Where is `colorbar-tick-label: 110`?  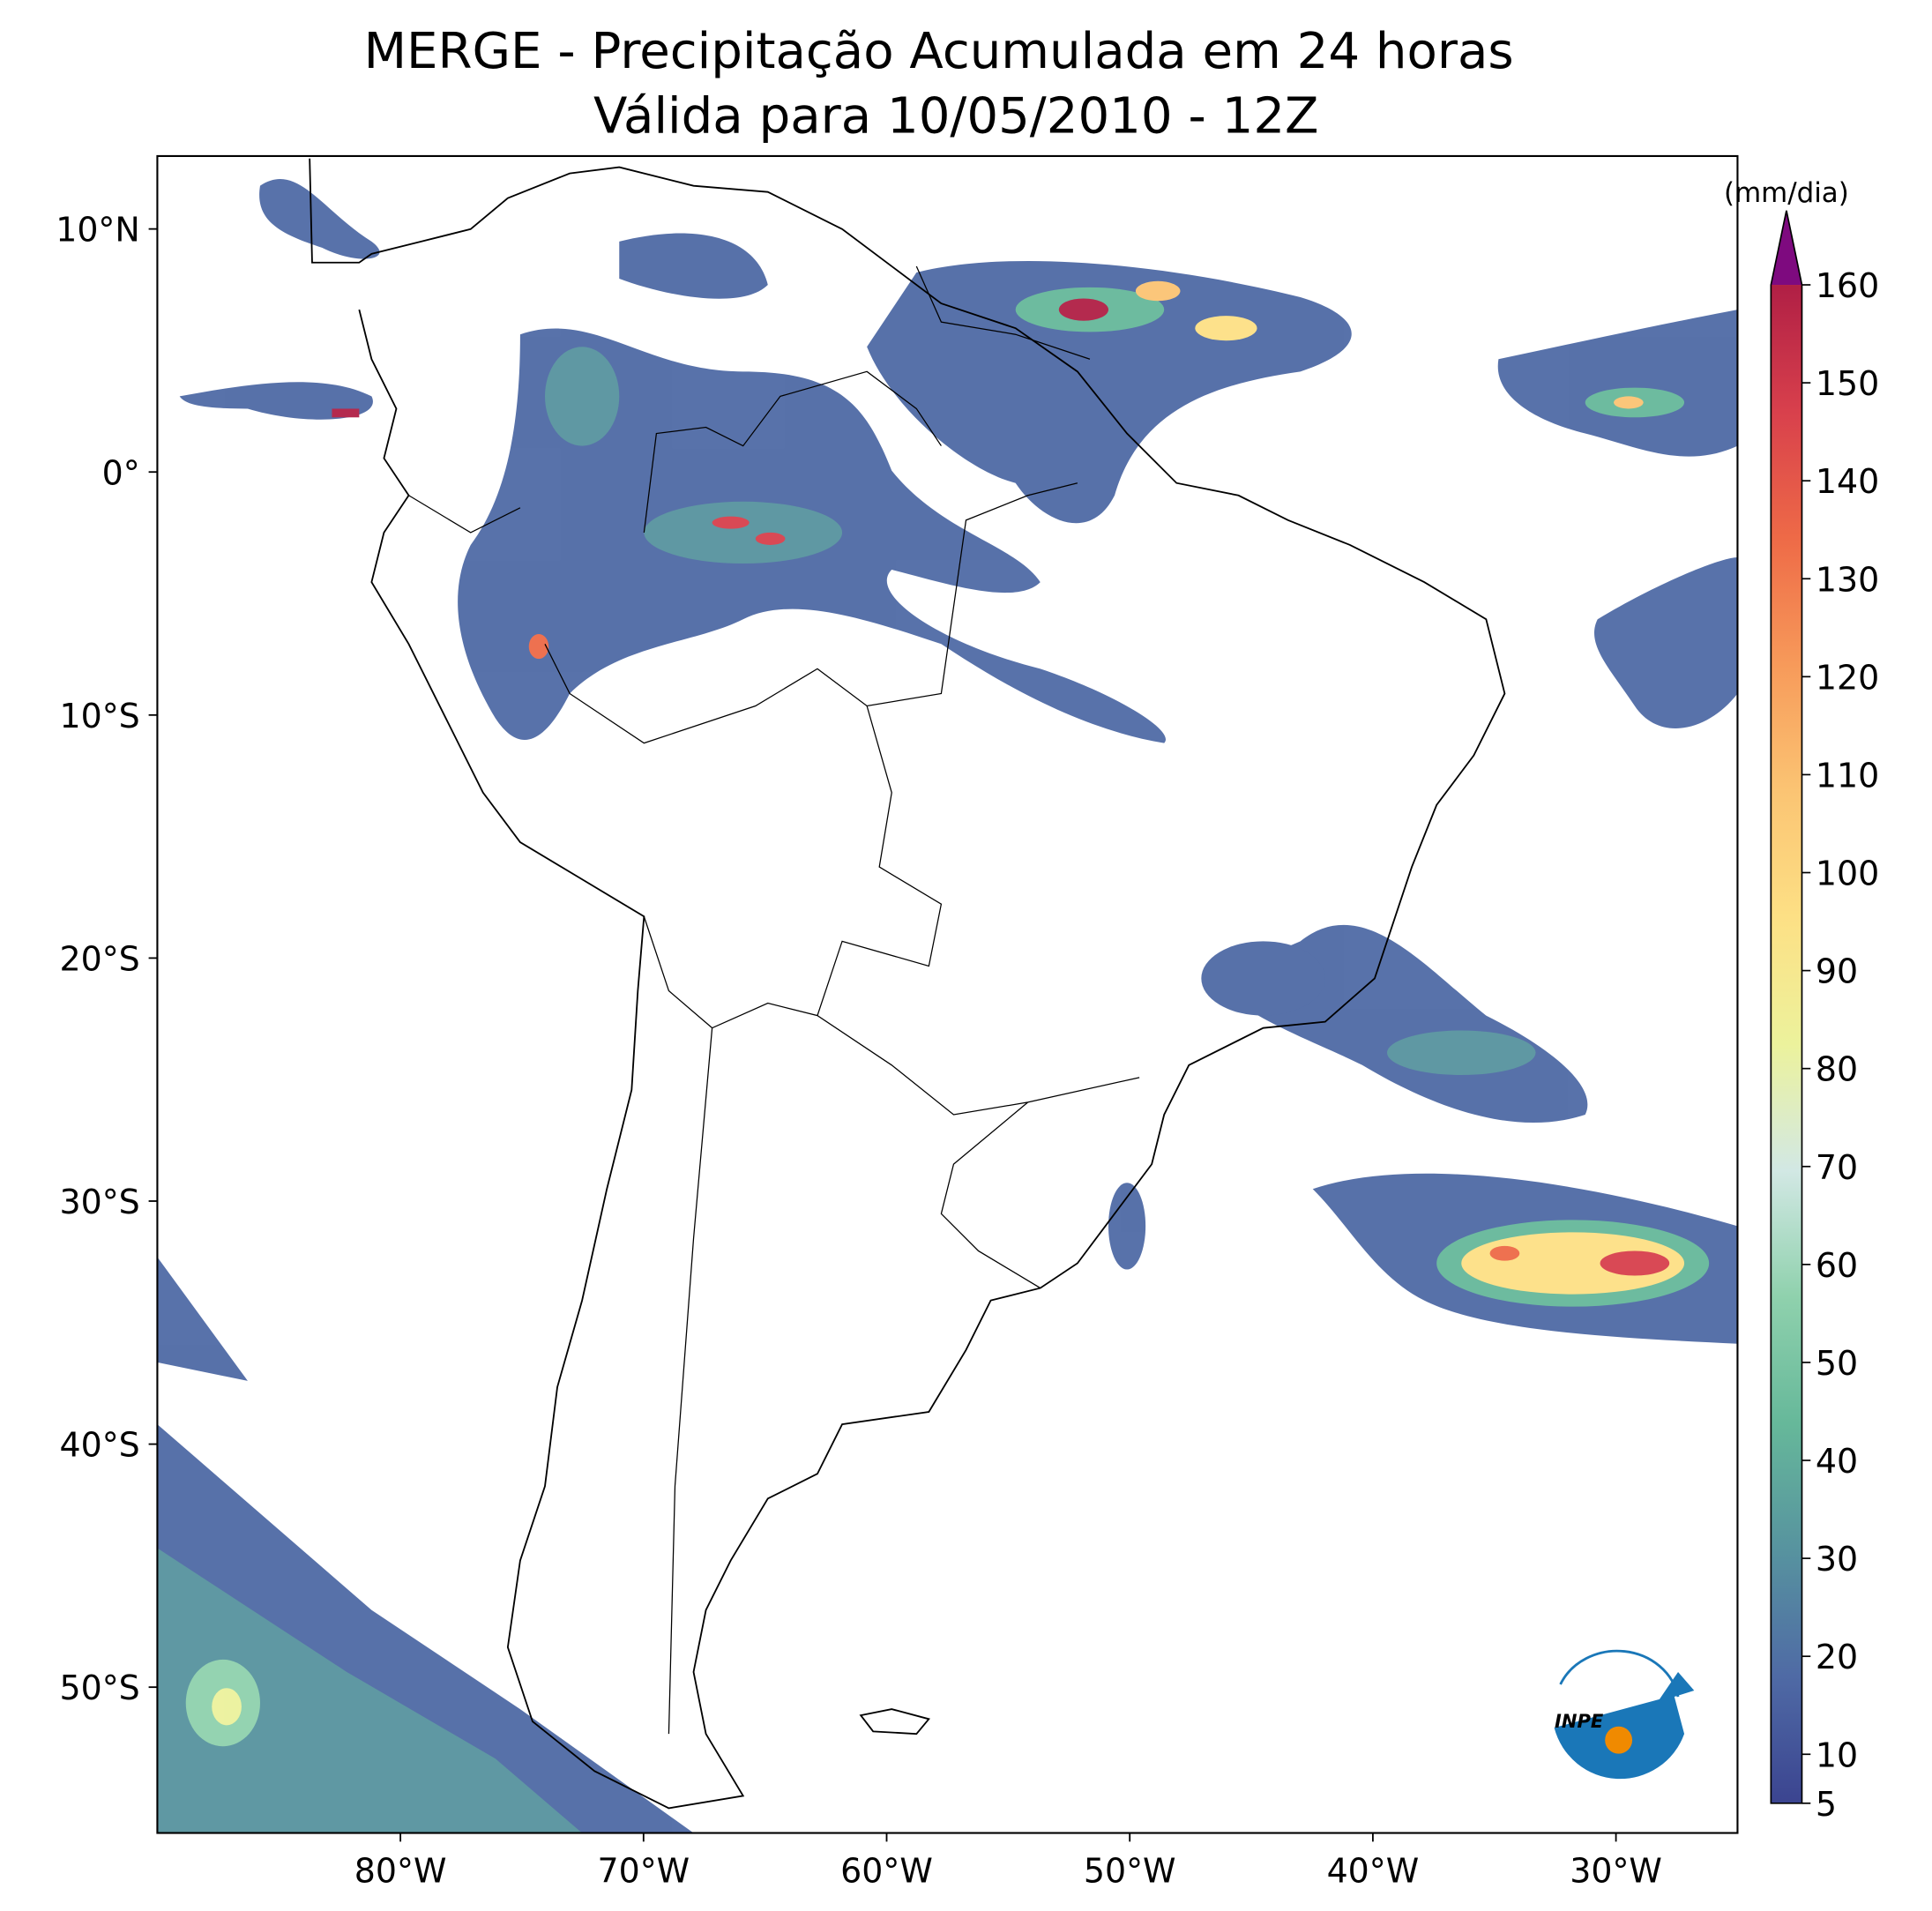 colorbar-tick-label: 110 is located at coordinates (1847, 776).